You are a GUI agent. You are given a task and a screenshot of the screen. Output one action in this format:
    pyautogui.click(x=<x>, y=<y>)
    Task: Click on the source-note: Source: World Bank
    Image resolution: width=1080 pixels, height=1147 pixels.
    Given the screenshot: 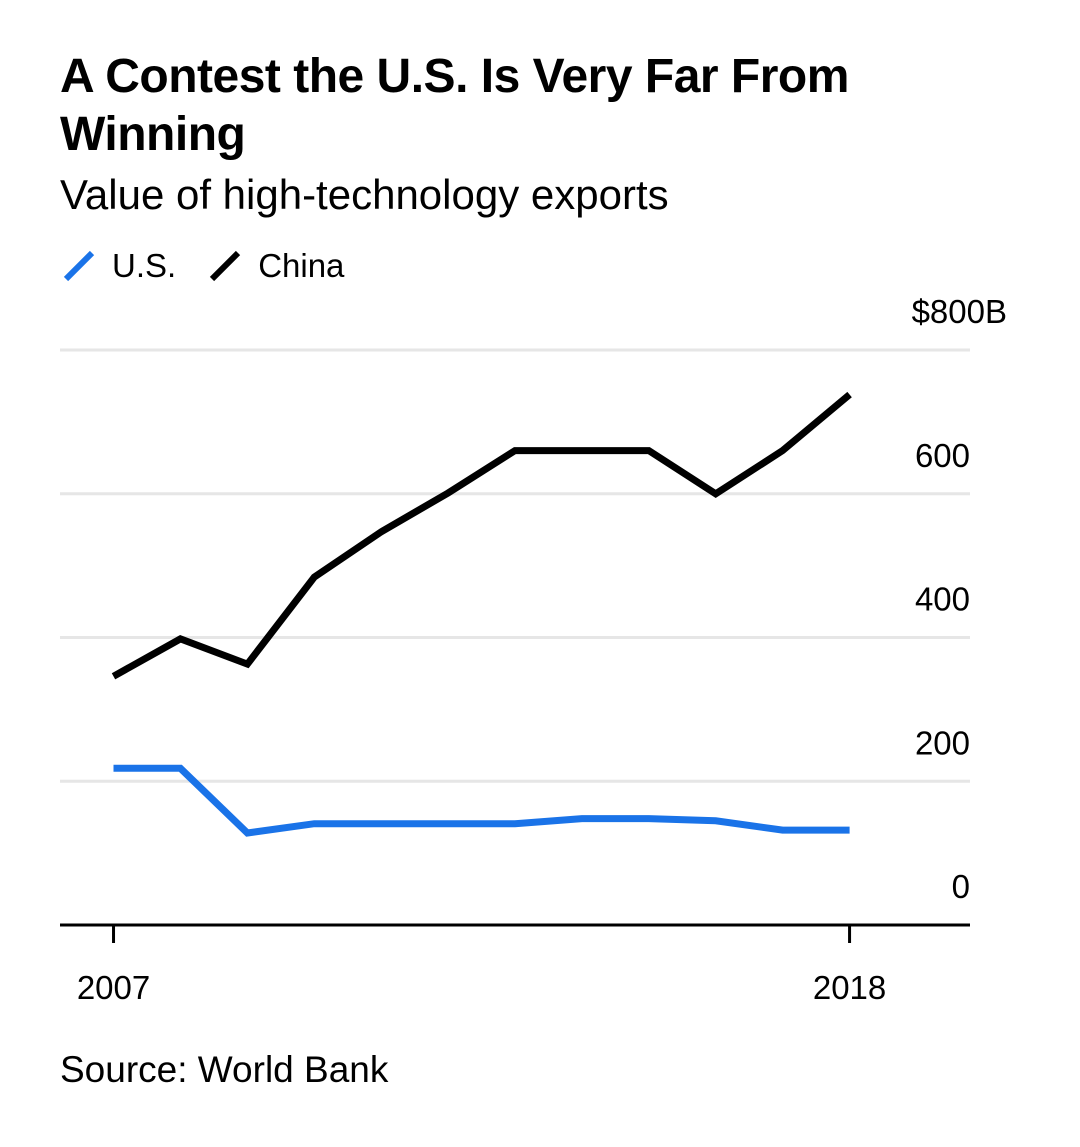 What is the action you would take?
    pyautogui.click(x=224, y=1069)
    